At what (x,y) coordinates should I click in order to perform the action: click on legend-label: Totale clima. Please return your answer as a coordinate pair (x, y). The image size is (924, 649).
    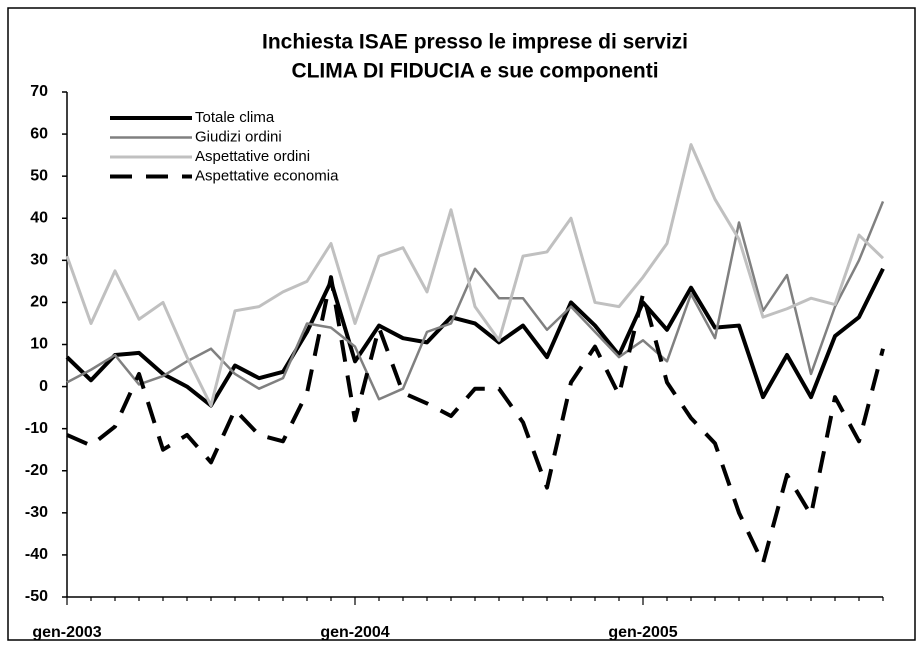
    Looking at the image, I should click on (235, 117).